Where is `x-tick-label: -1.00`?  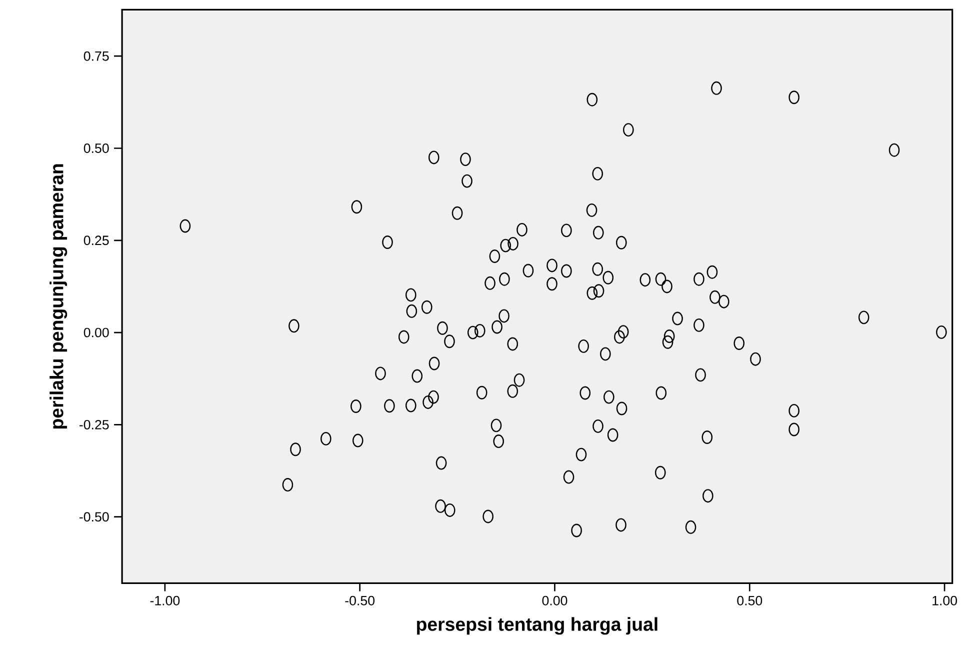
x-tick-label: -1.00 is located at coordinates (165, 601).